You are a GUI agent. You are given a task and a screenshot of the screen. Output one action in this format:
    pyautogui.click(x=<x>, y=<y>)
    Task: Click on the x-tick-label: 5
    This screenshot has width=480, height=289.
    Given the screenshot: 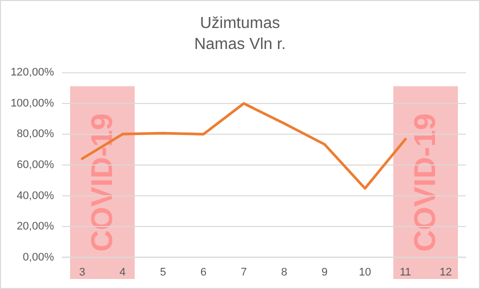 What is the action you would take?
    pyautogui.click(x=163, y=272)
    